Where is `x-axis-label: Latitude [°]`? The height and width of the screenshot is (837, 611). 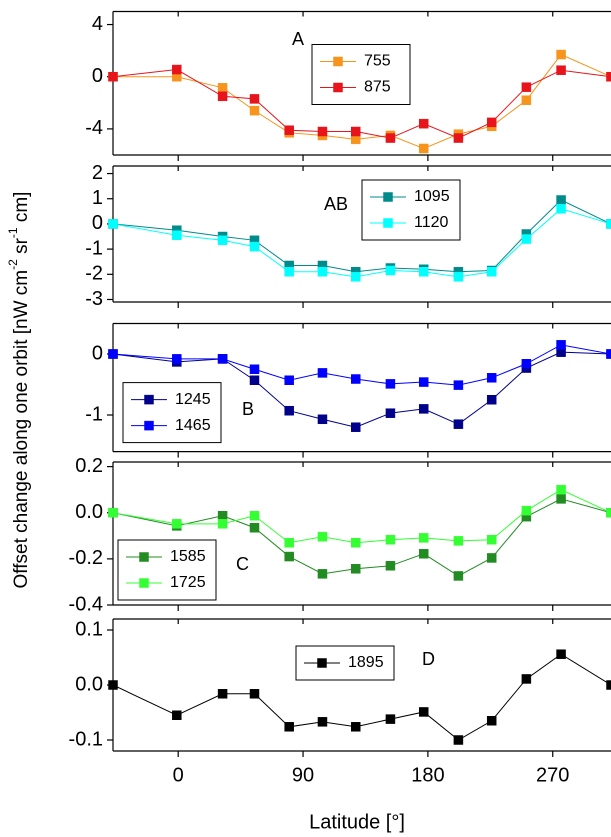
x-axis-label: Latitude [°] is located at coordinates (357, 822).